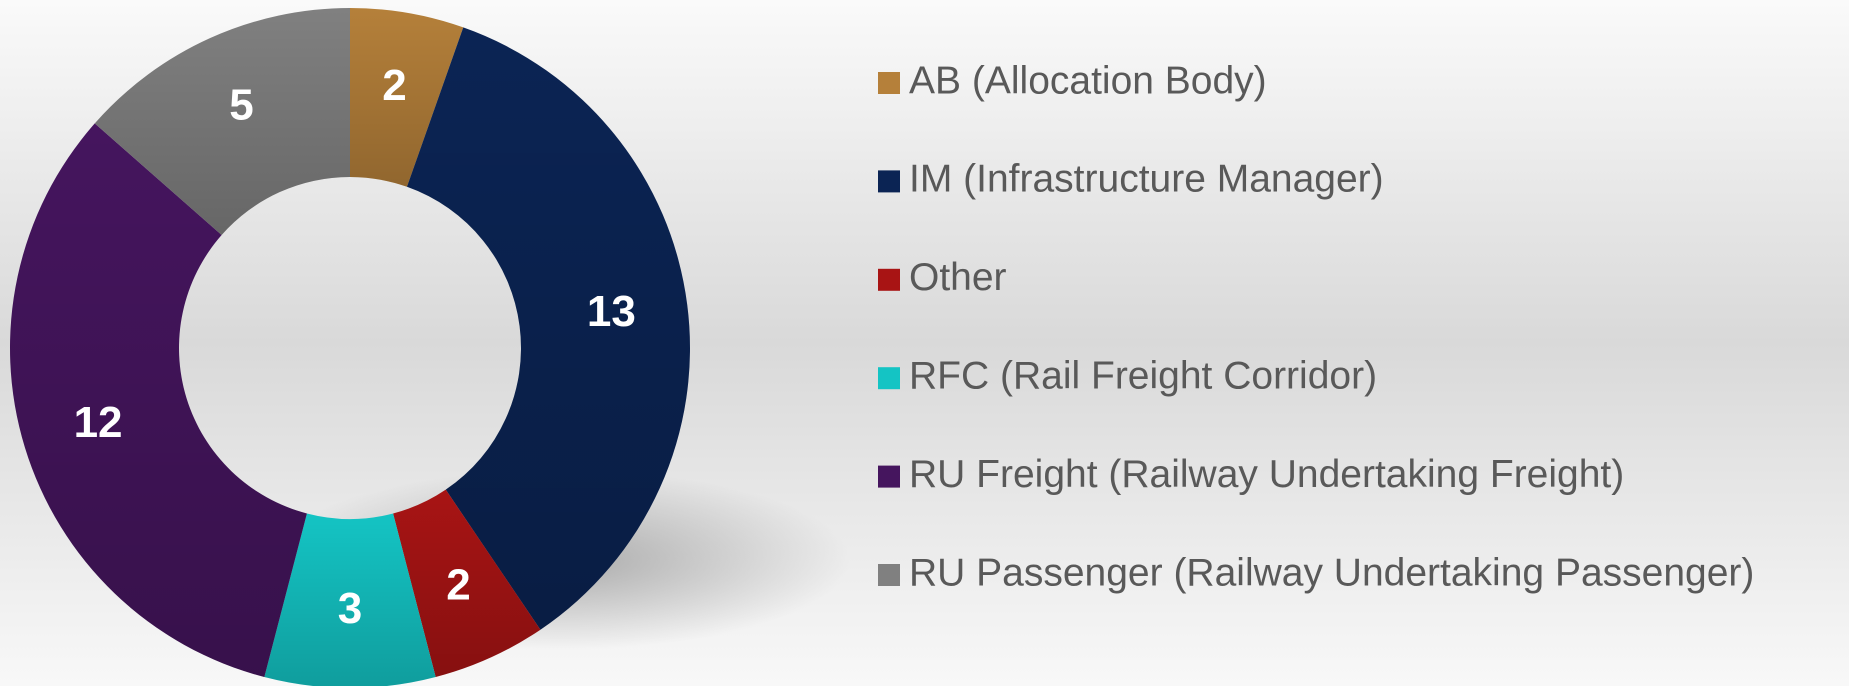  Describe the element at coordinates (241, 105) in the screenshot. I see `data-label: 5` at that location.